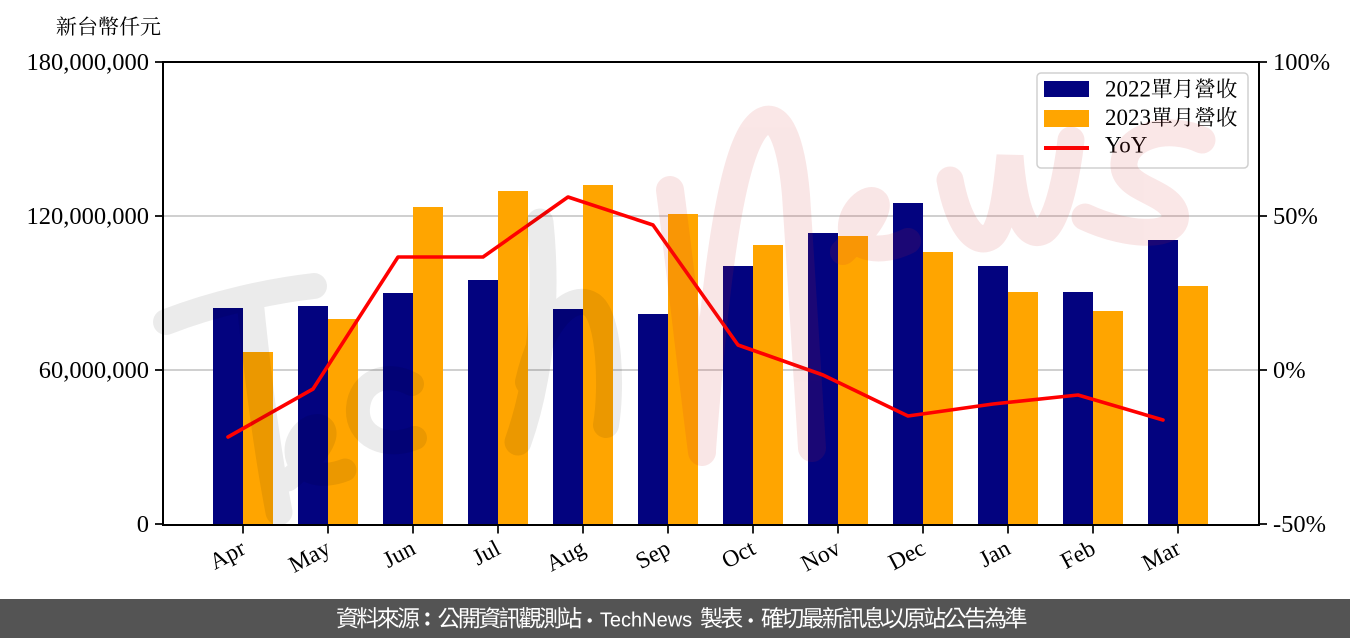  What do you see at coordinates (88, 62) in the screenshot?
I see `svg-text: 180,000,000` at bounding box center [88, 62].